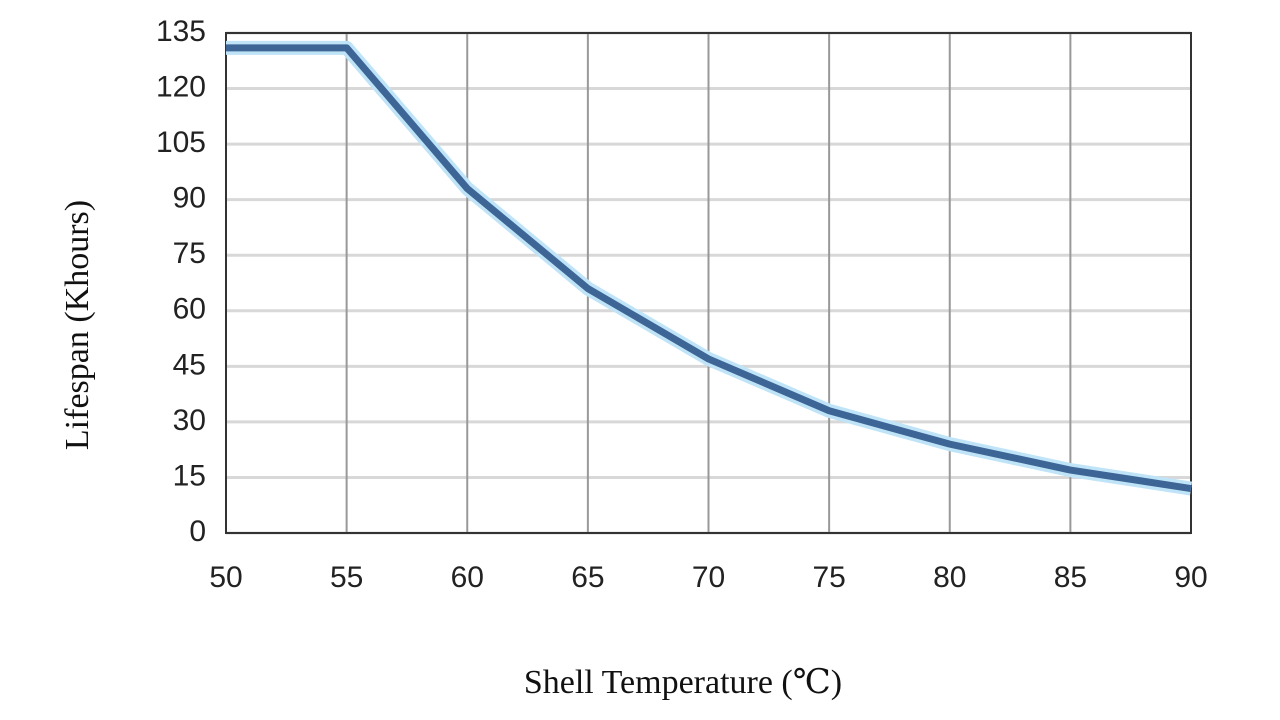  I want to click on y-tick-label: 30, so click(189, 420).